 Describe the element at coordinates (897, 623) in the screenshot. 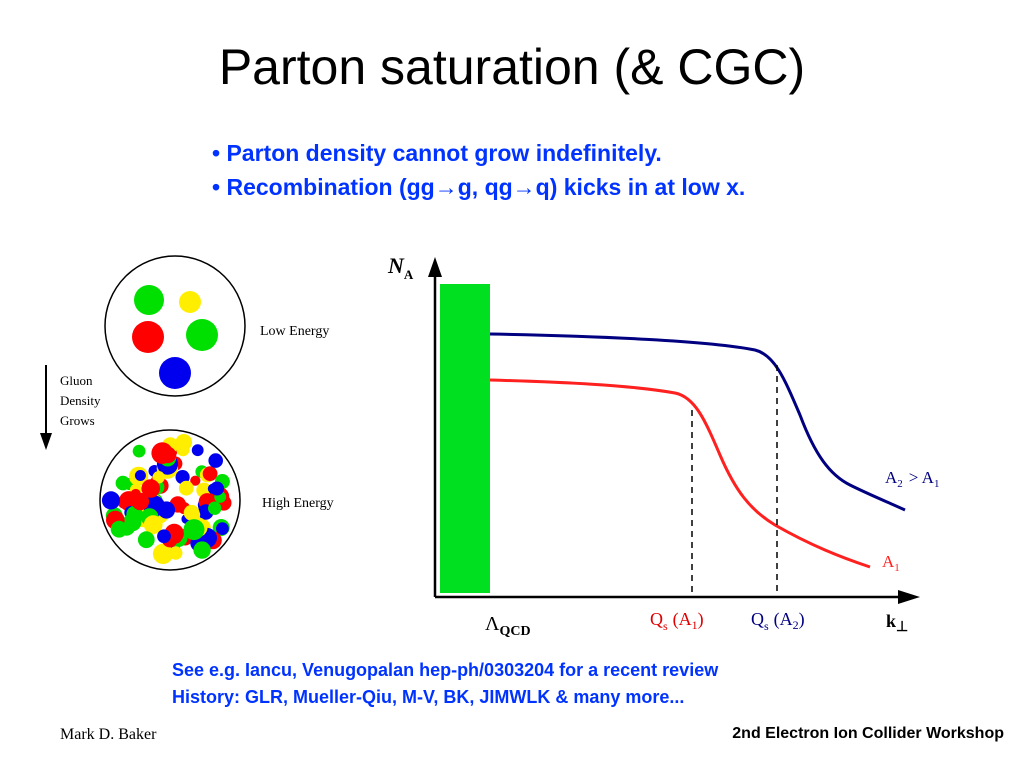

I see `x-axis-label: k⊥` at that location.